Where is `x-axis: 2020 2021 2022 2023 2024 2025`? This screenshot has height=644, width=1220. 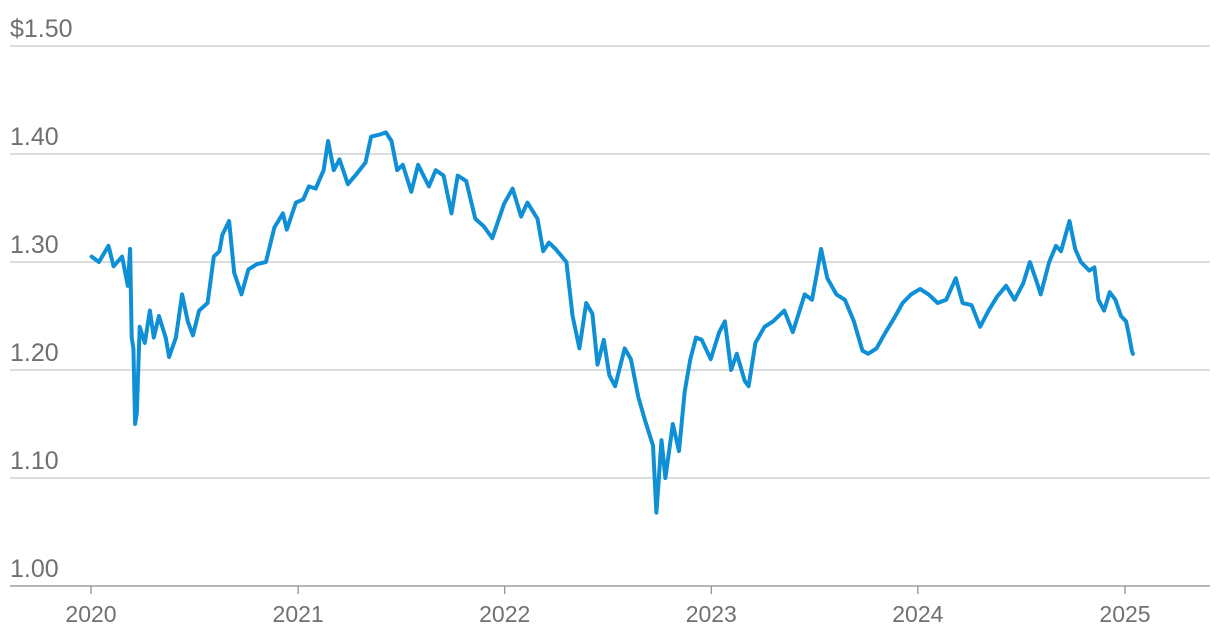 x-axis: 2020 2021 2022 2023 2024 2025 is located at coordinates (610, 606).